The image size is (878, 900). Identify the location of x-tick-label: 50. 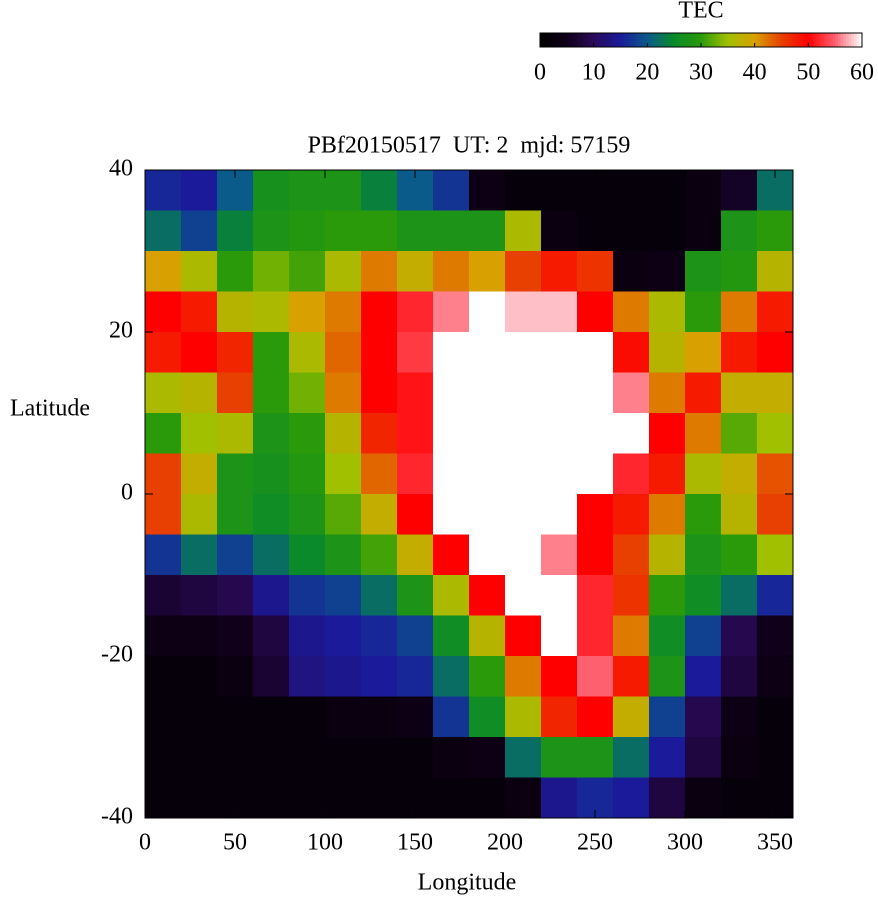
(235, 843).